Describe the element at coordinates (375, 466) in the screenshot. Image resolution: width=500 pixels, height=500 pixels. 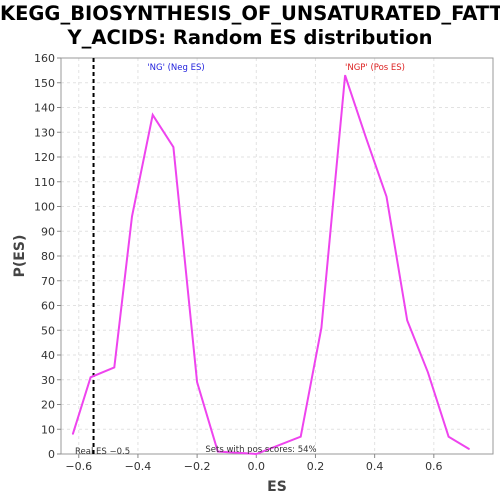
I see `x-tick-label: 0.4` at that location.